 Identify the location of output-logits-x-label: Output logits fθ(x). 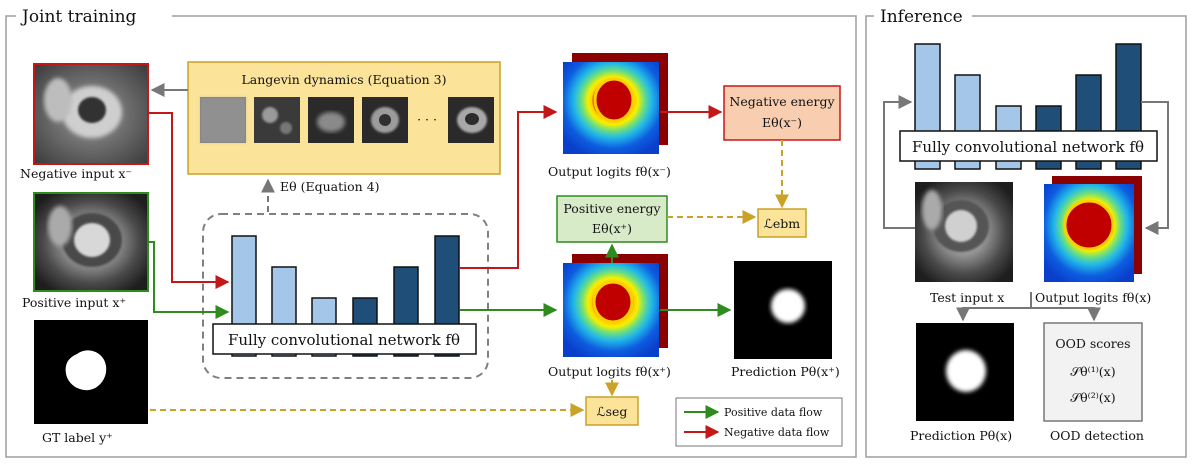
(1093, 297).